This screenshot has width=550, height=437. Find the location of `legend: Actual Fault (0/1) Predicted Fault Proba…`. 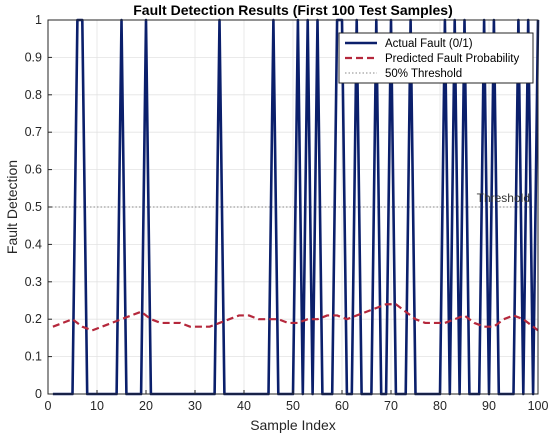

legend: Actual Fault (0/1) Predicted Fault Proba… is located at coordinates (436, 58).